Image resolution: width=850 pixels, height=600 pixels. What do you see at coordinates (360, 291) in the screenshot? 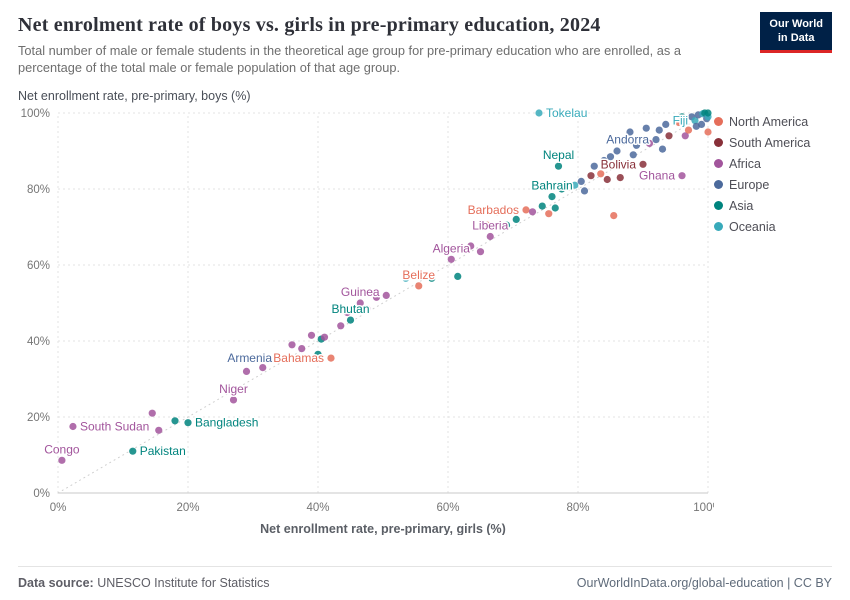
I see `country-label: Guinea` at bounding box center [360, 291].